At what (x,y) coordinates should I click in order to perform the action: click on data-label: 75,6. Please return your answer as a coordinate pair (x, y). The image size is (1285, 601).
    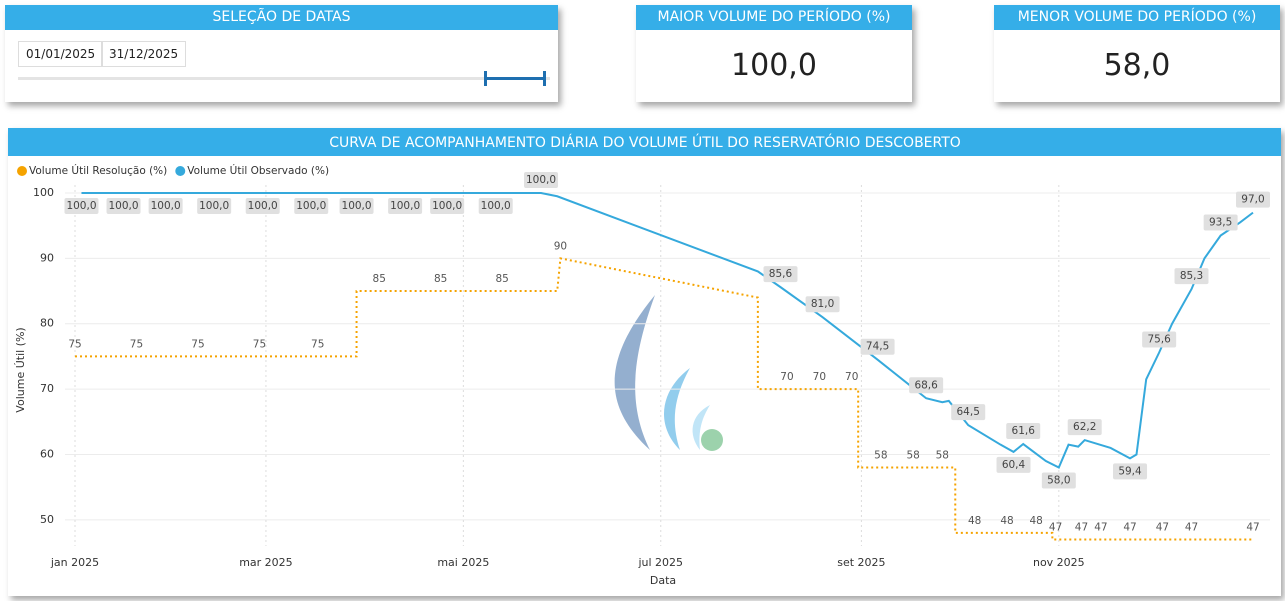
    Looking at the image, I should click on (1159, 340).